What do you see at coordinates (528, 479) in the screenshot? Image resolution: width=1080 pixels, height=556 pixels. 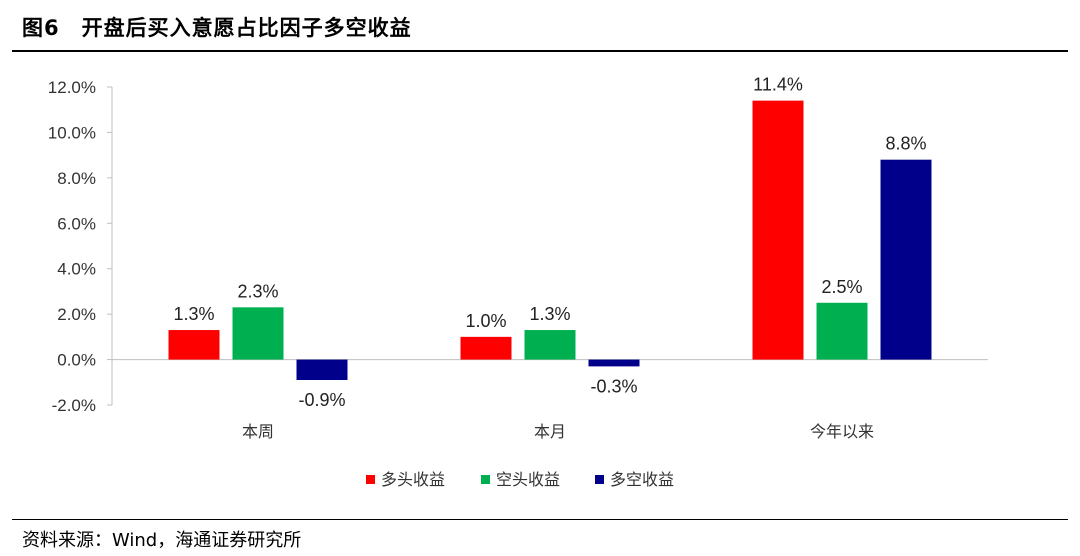 I see `legend-label: 空头收益` at bounding box center [528, 479].